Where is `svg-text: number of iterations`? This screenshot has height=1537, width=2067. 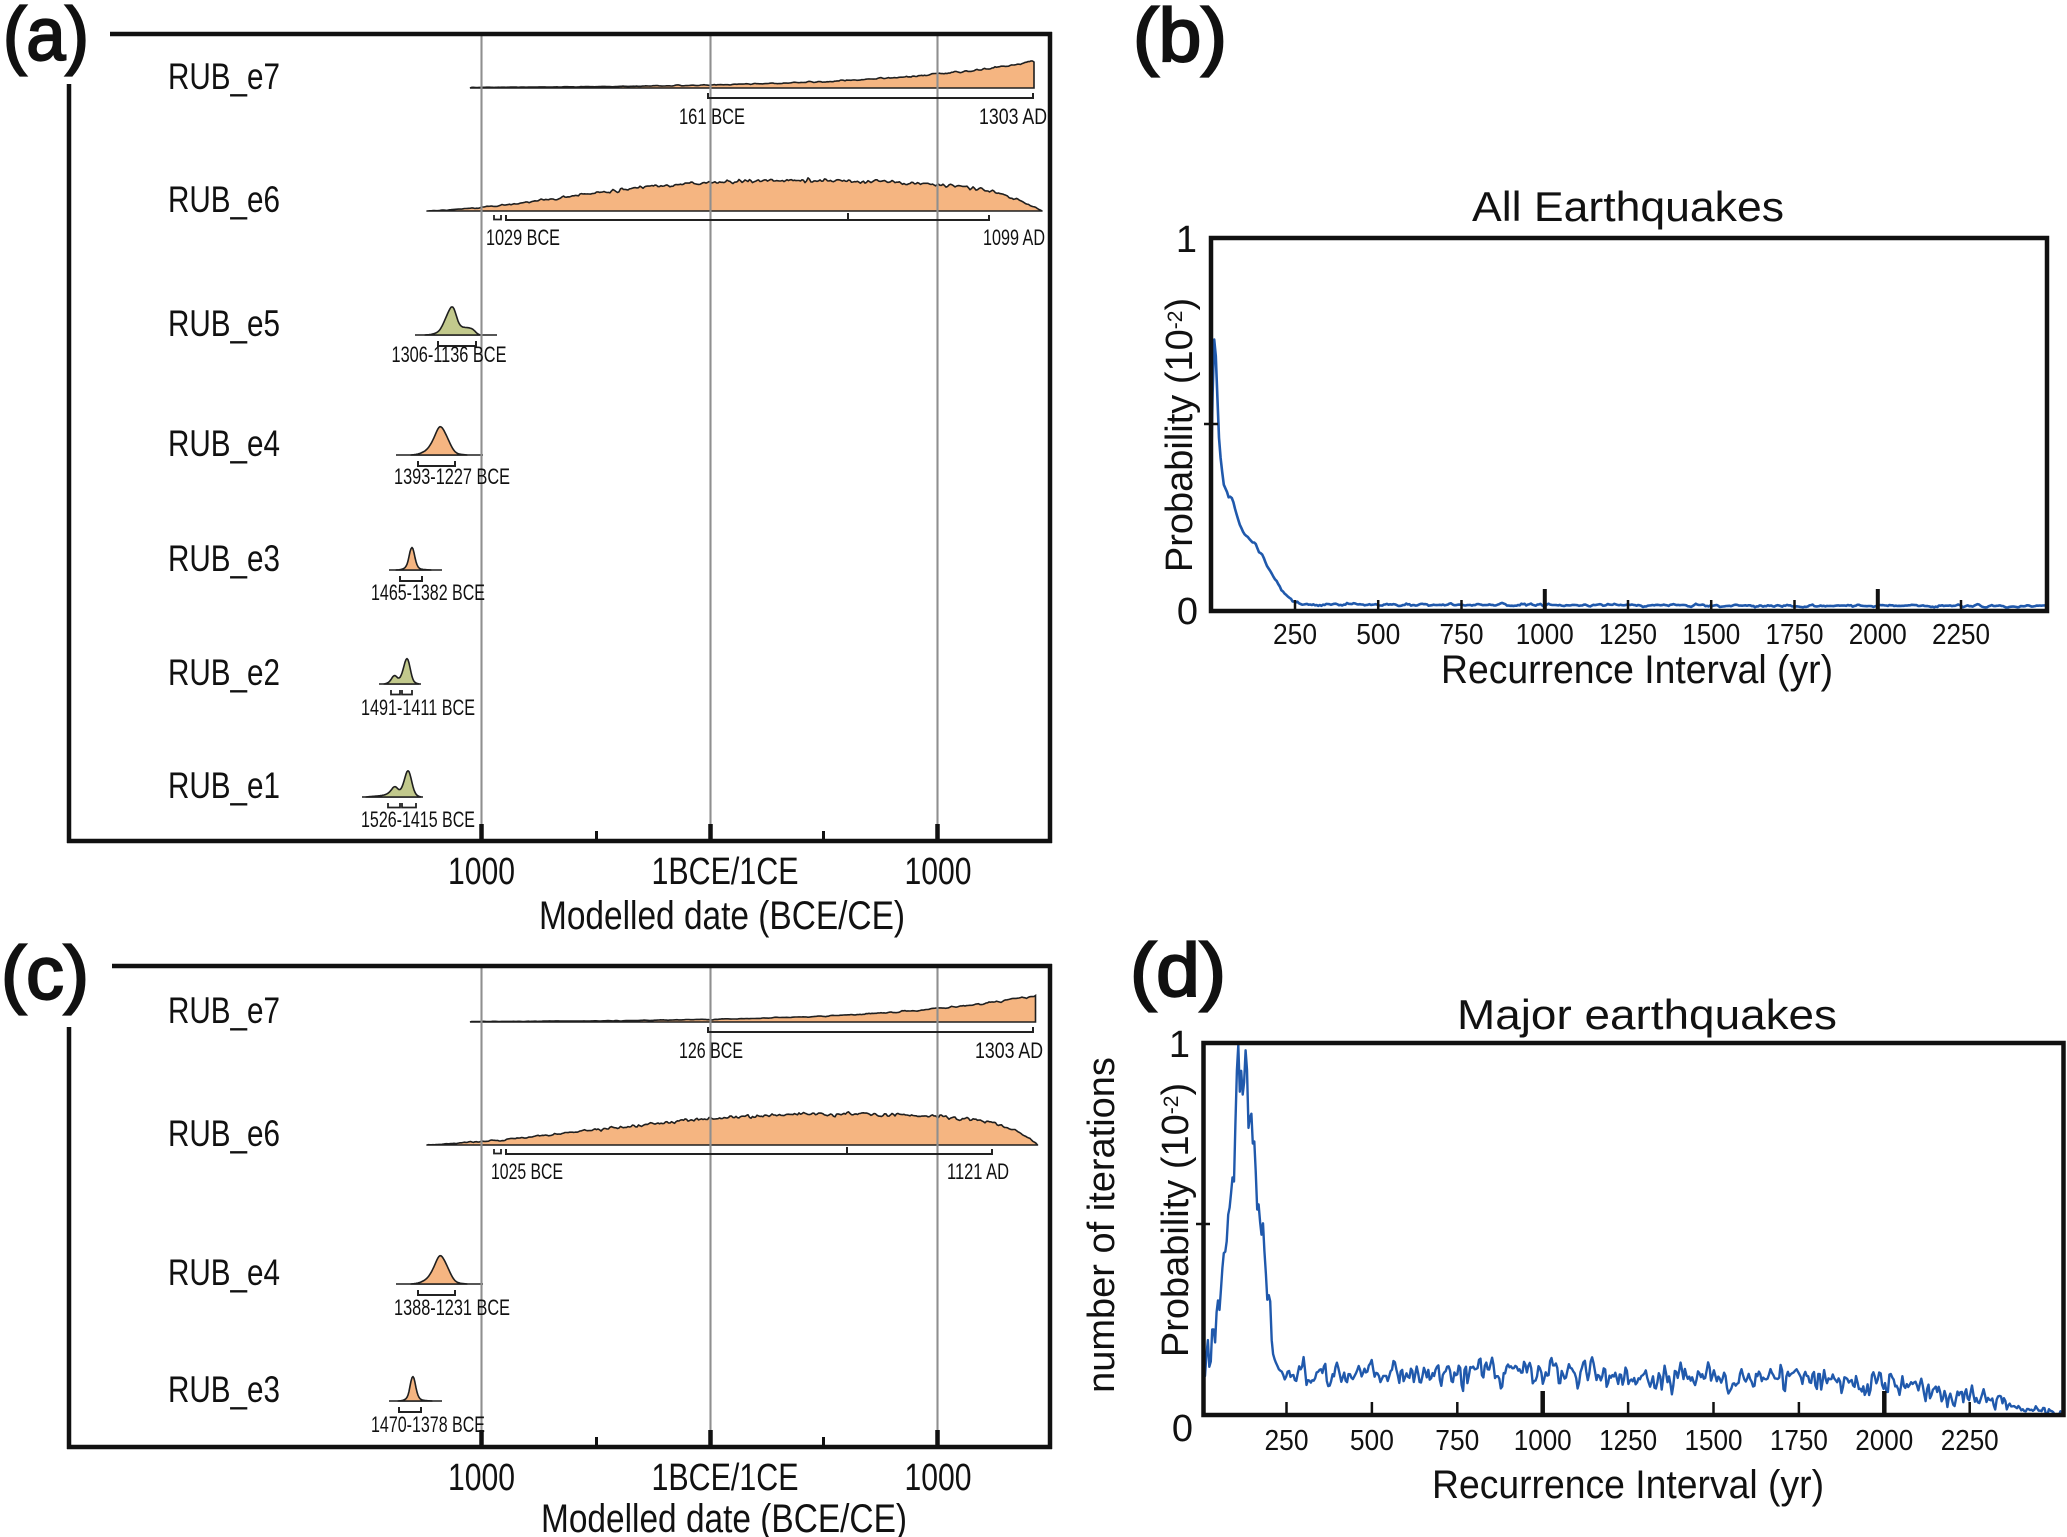
svg-text: number of iterations is located at coordinates (1102, 1225).